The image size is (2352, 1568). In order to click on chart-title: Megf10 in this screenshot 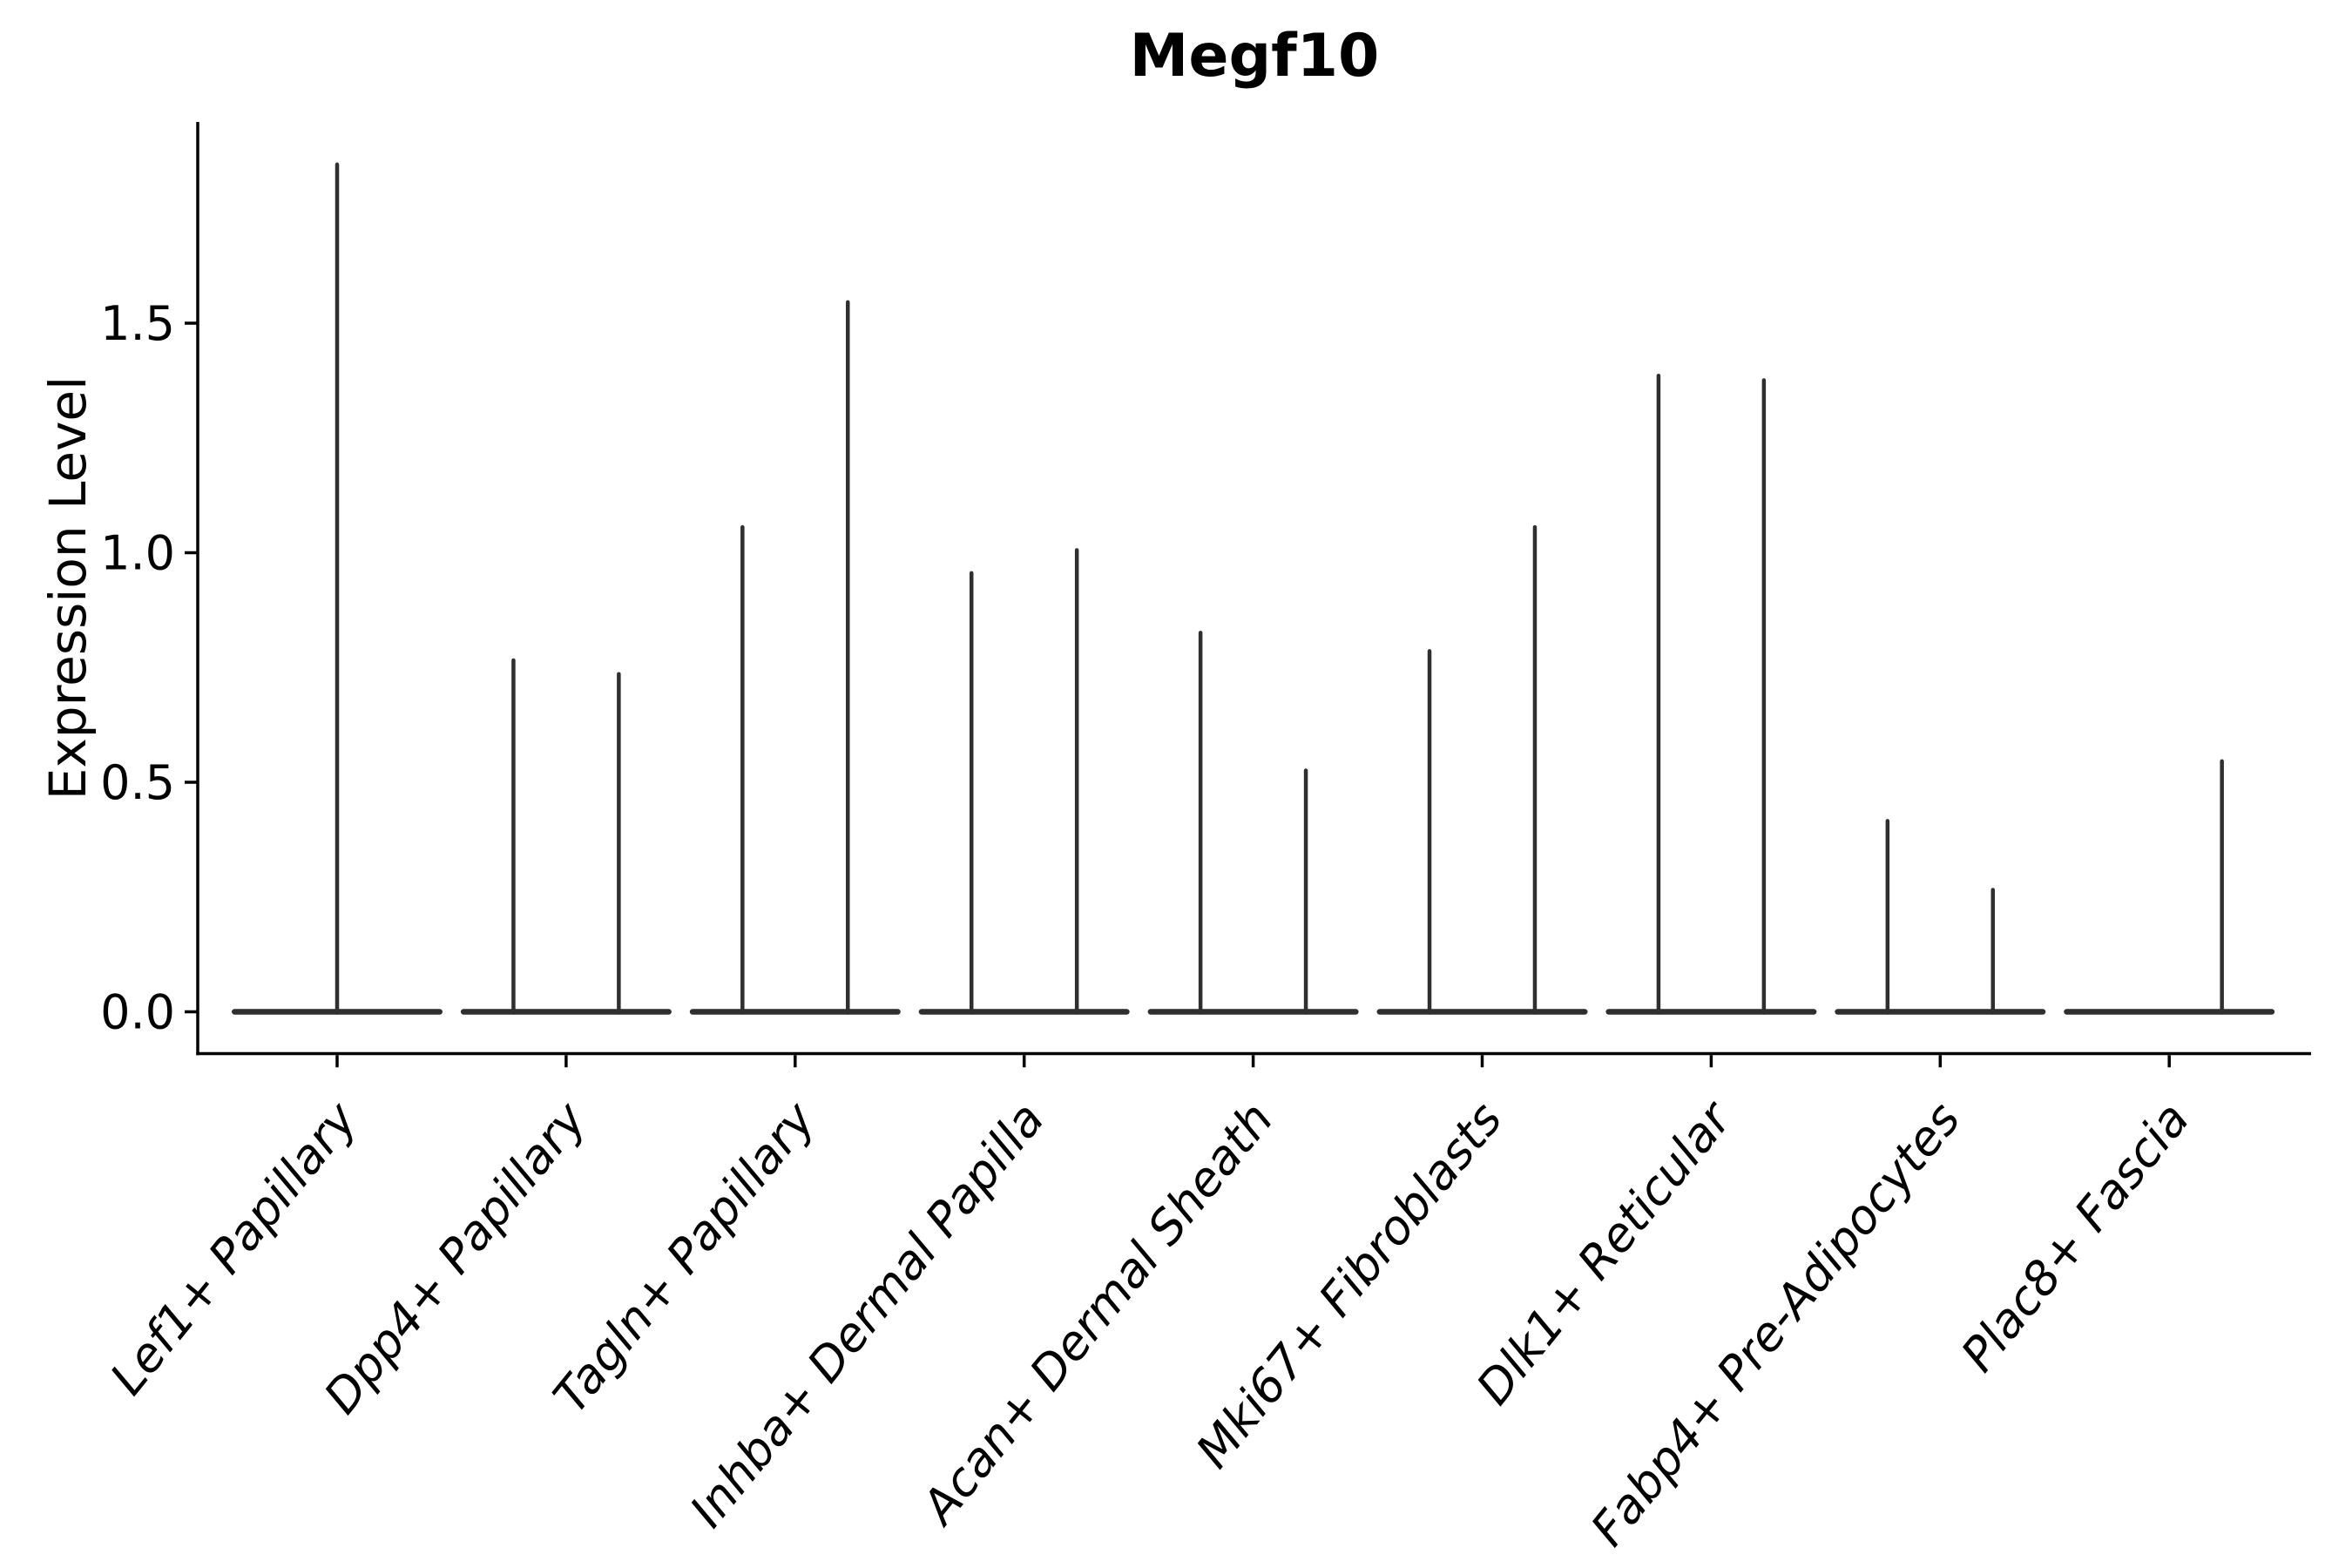, I will do `click(1254, 56)`.